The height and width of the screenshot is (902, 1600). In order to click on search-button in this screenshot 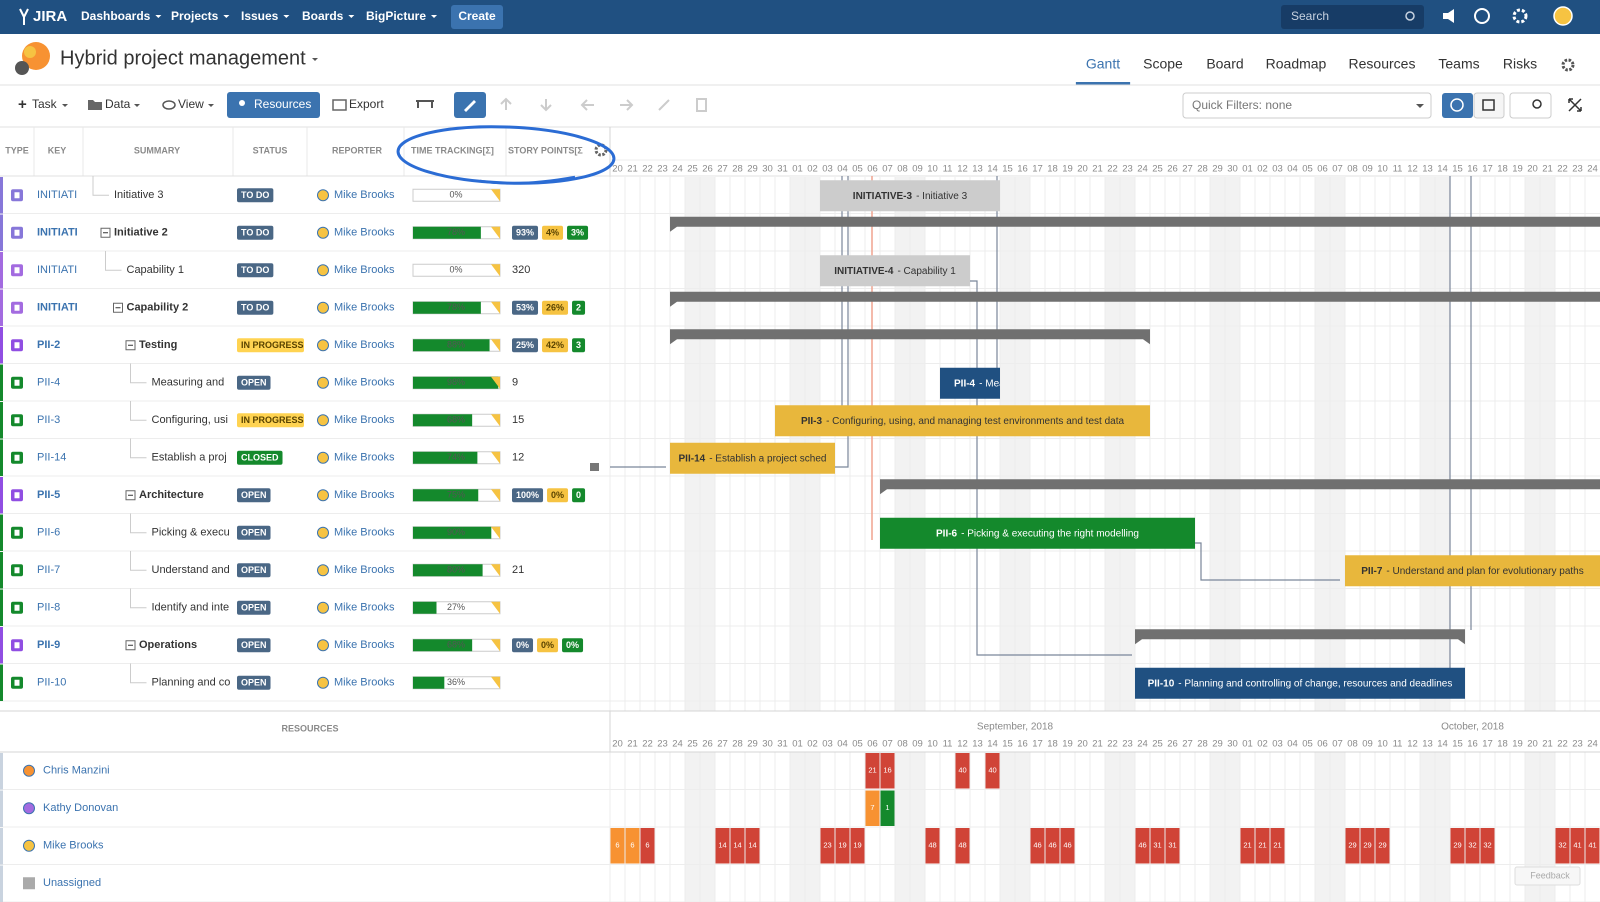, I will do `click(1530, 105)`.